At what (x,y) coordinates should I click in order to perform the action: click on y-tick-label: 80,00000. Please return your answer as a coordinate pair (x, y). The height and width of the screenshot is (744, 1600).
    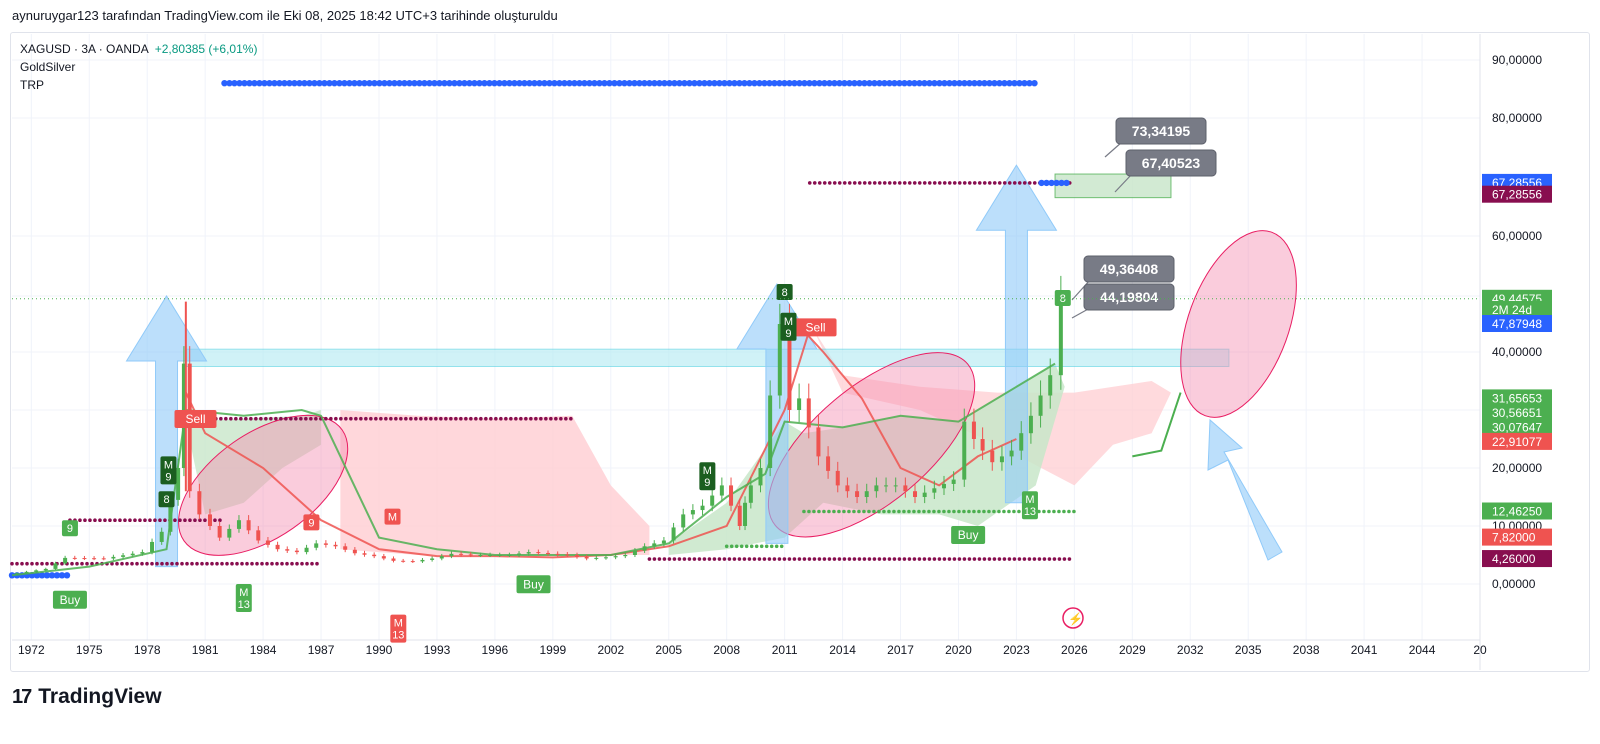
    Looking at the image, I should click on (1517, 118).